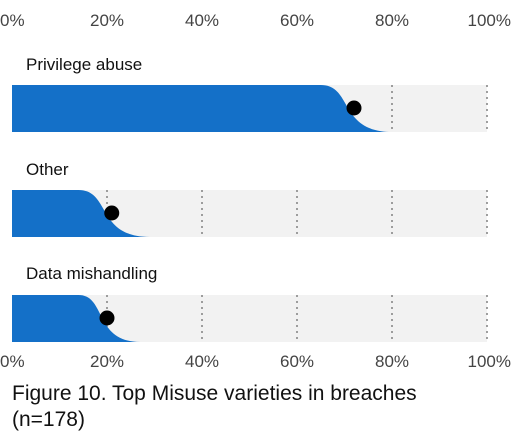 The image size is (511, 447). What do you see at coordinates (489, 361) in the screenshot?
I see `bottom-tick-label-5: 100%` at bounding box center [489, 361].